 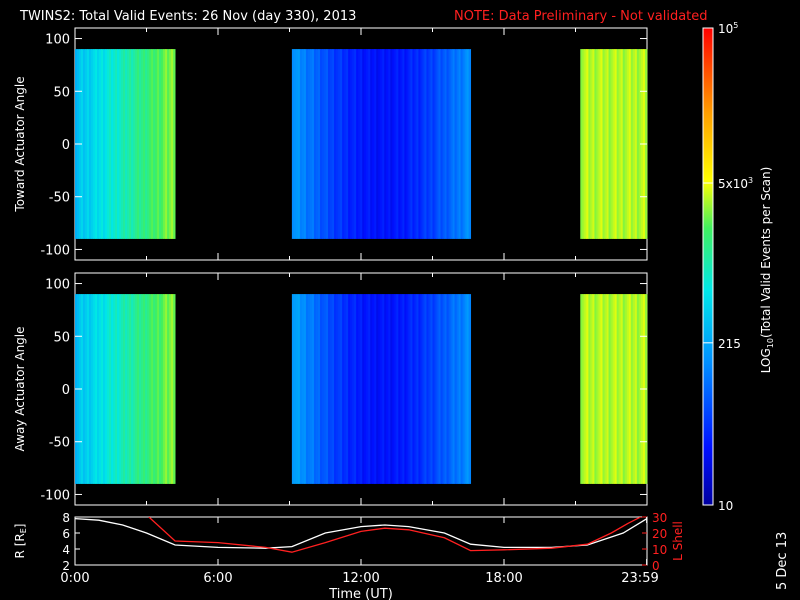 What do you see at coordinates (360, 593) in the screenshot?
I see `x-axis-label: Time (UT)` at bounding box center [360, 593].